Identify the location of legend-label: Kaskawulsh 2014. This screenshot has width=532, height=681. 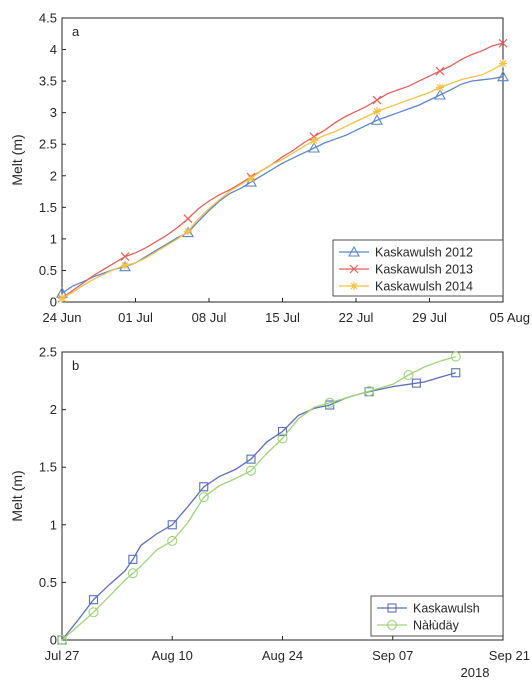
(424, 287).